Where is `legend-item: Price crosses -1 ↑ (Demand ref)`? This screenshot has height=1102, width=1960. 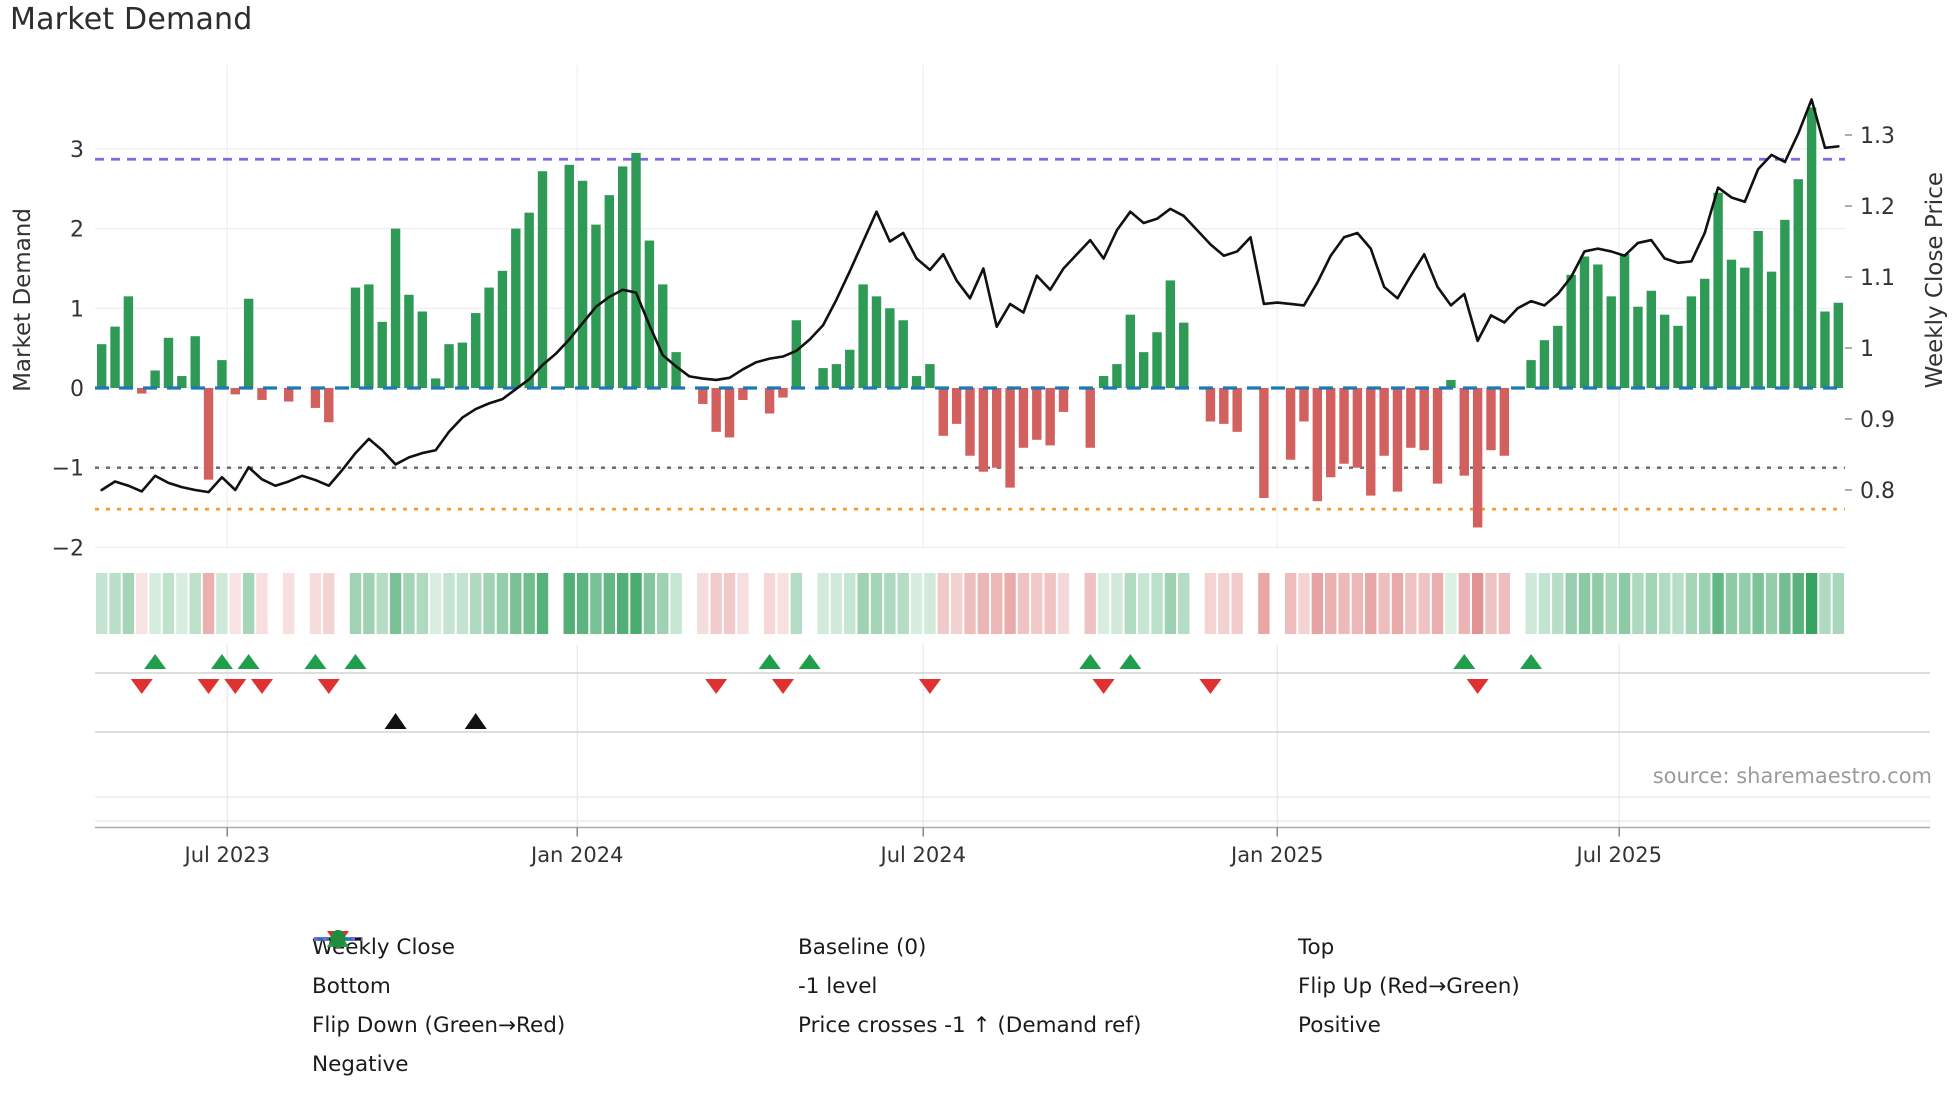
legend-item: Price crosses -1 ↑ (Demand ref) is located at coordinates (812, 988).